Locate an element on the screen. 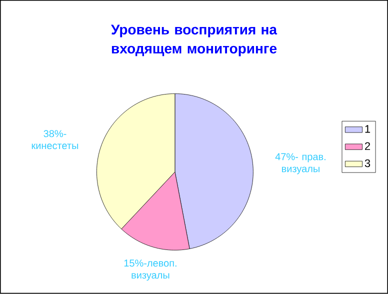 The width and height of the screenshot is (388, 294). data-label: 38%- кинестеты is located at coordinates (55, 140).